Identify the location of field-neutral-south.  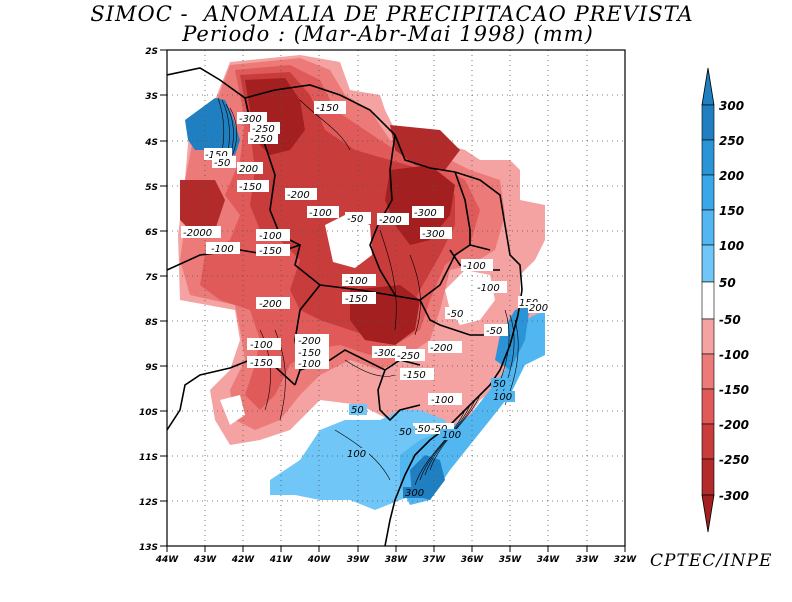
(232, 410).